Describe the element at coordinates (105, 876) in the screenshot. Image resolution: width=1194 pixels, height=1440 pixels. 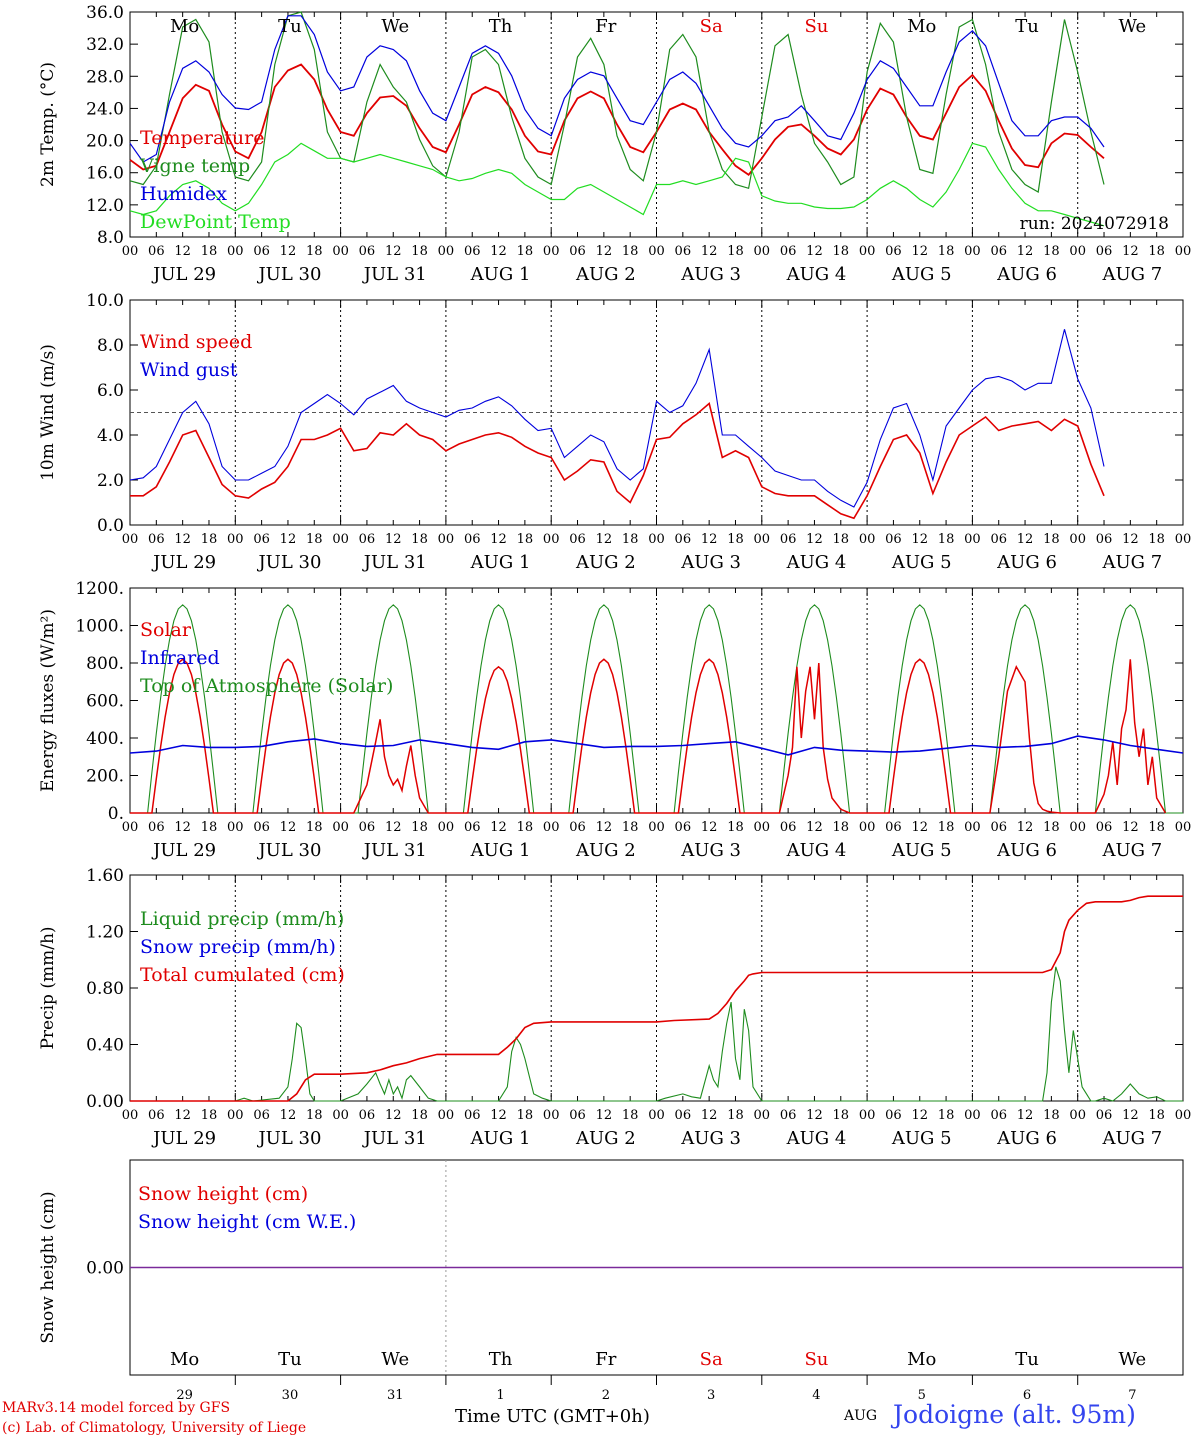
I see `y-tick-label: 1.60` at that location.